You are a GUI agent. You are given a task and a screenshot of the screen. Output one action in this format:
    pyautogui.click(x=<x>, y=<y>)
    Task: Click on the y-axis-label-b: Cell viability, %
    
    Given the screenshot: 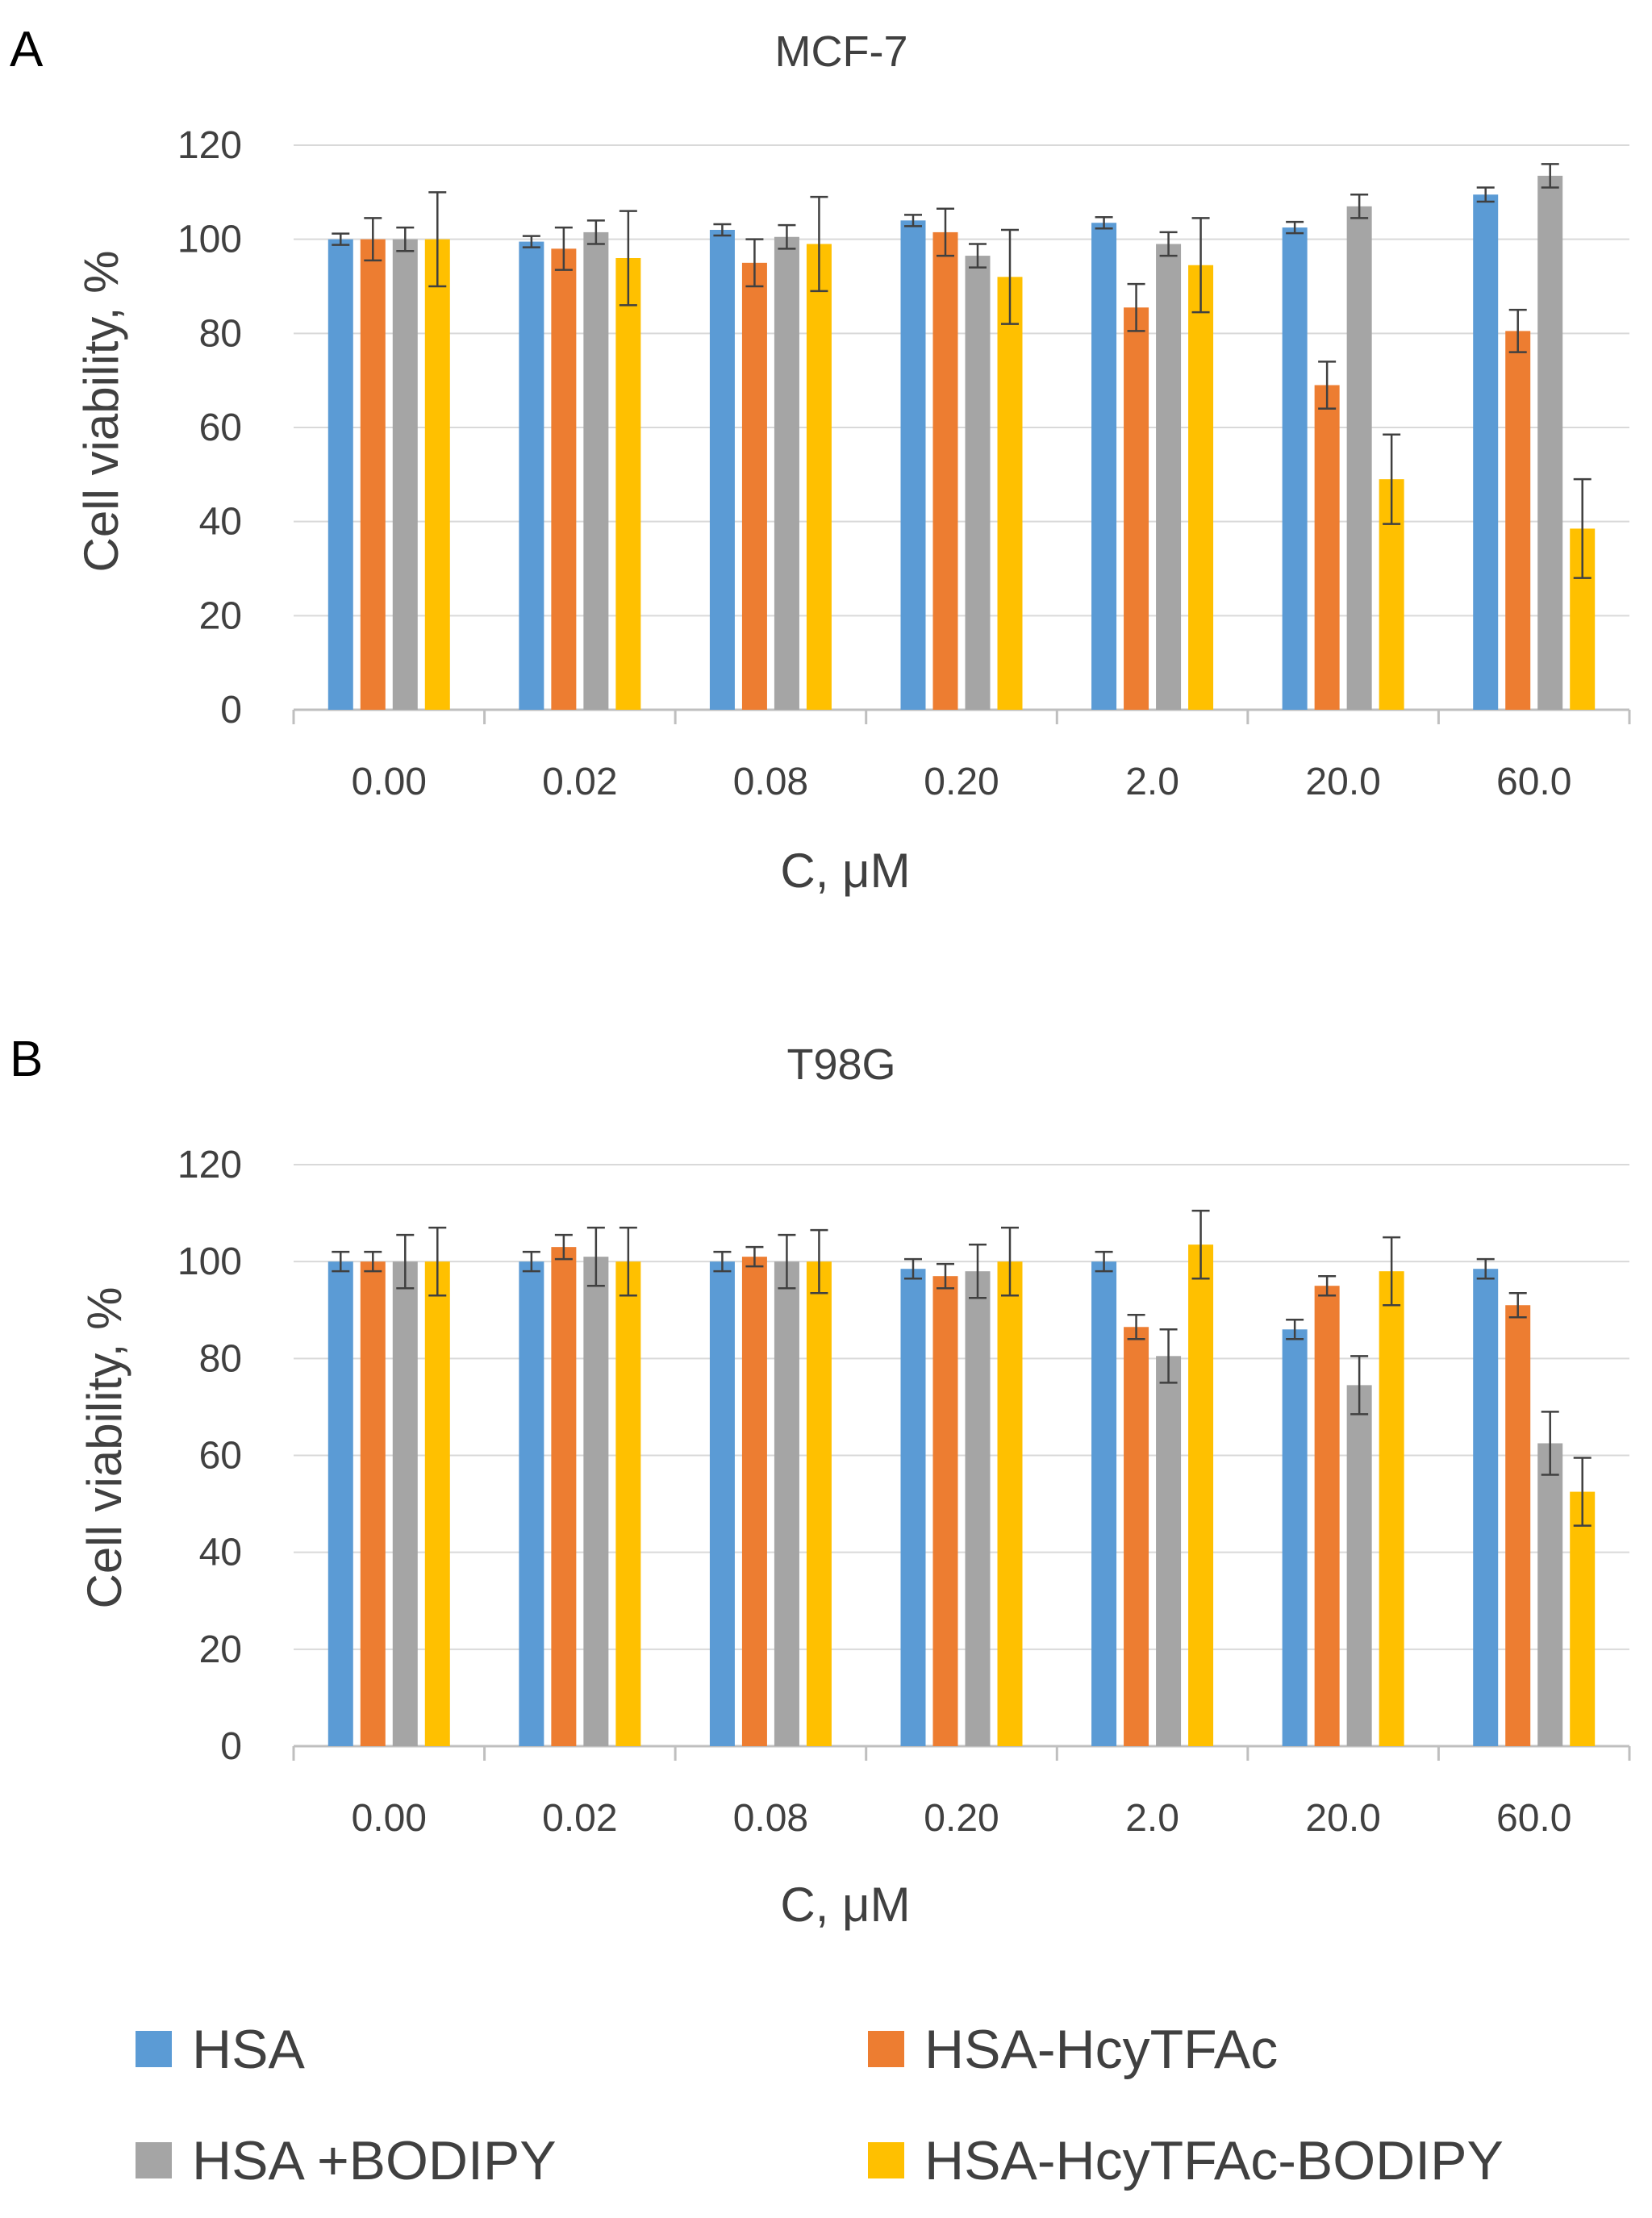 What is the action you would take?
    pyautogui.click(x=104, y=1448)
    